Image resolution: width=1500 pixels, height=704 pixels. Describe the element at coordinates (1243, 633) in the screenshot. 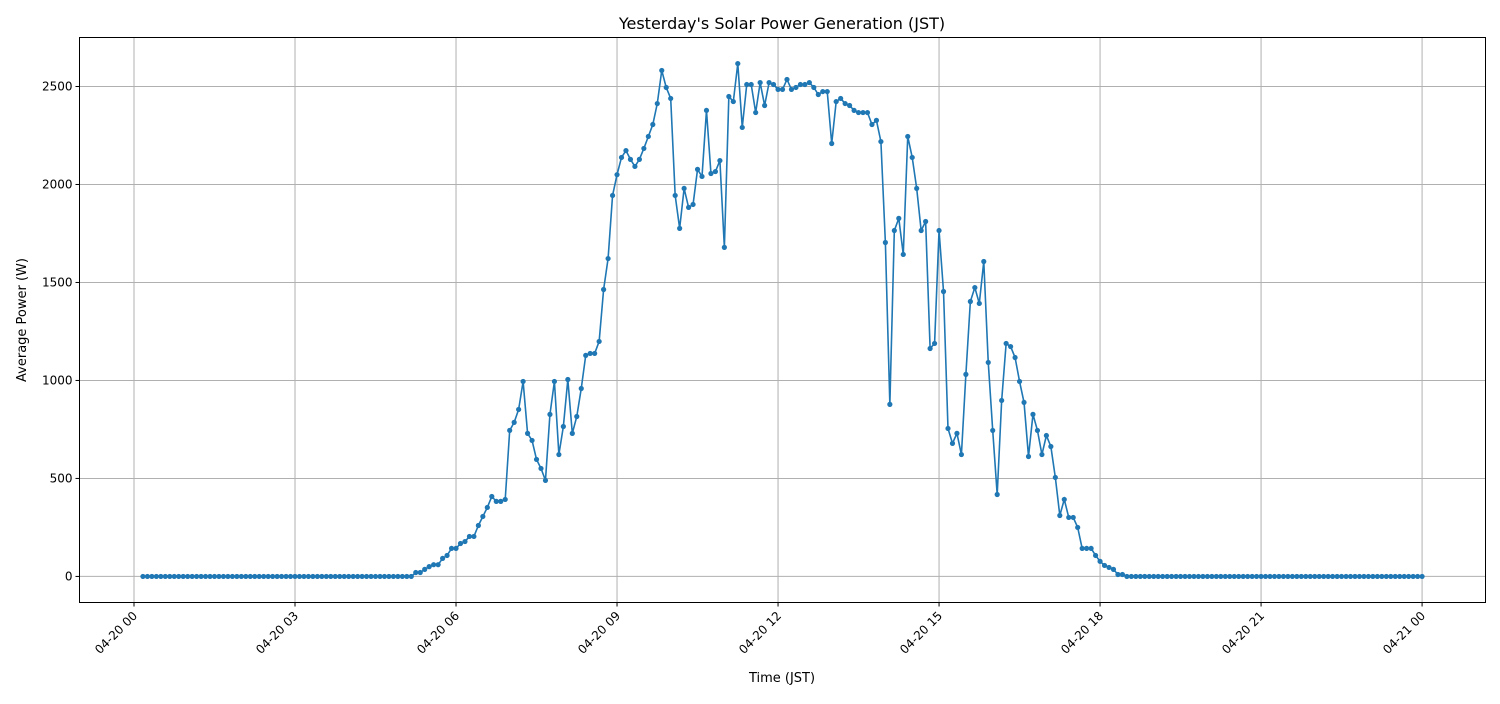

I see `x-tick-label: 04-20 21` at that location.